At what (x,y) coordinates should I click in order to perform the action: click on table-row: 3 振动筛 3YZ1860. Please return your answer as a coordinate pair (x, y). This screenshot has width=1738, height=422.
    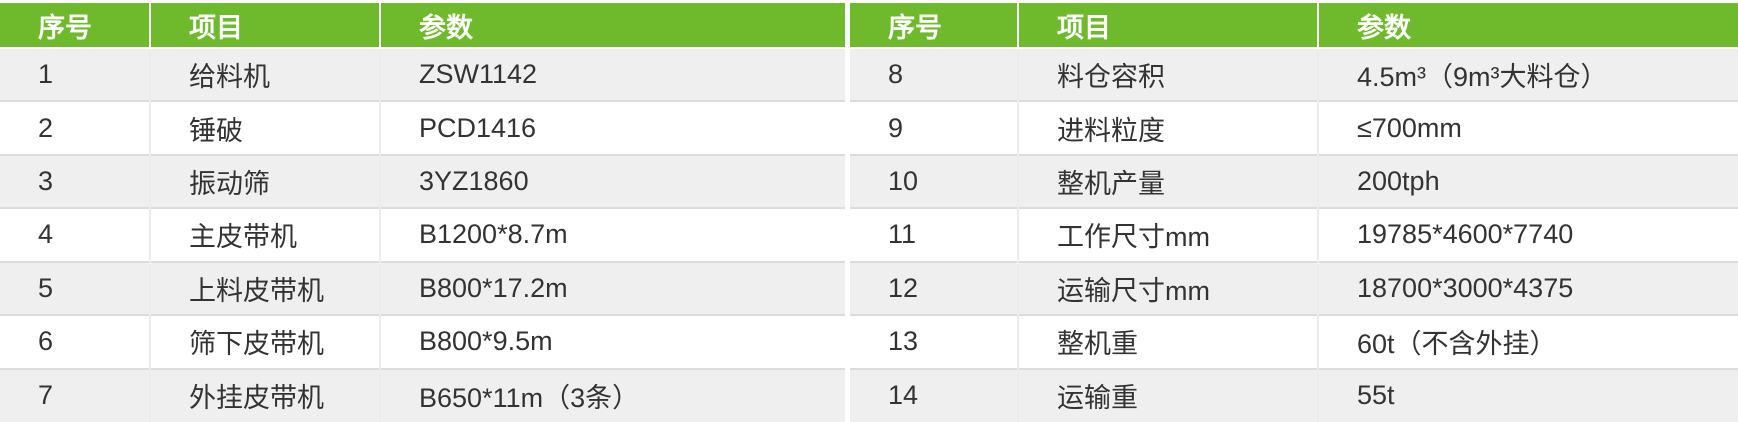
    Looking at the image, I should click on (422, 181).